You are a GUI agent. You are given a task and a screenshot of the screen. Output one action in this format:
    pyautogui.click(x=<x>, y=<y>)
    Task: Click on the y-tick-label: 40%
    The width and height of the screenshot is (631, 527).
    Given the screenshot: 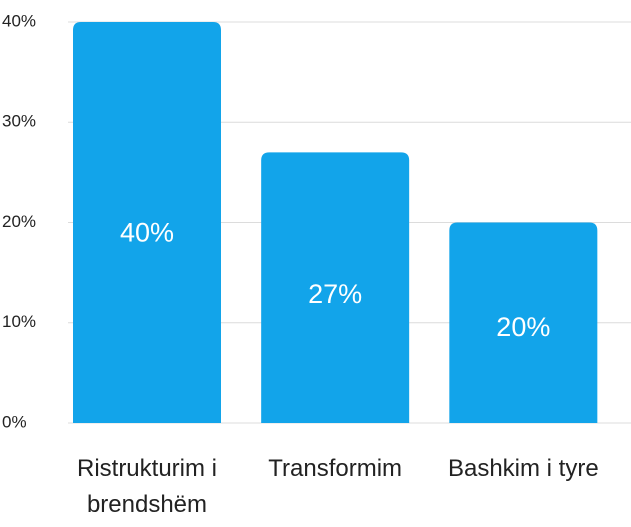 What is the action you would take?
    pyautogui.click(x=19, y=20)
    